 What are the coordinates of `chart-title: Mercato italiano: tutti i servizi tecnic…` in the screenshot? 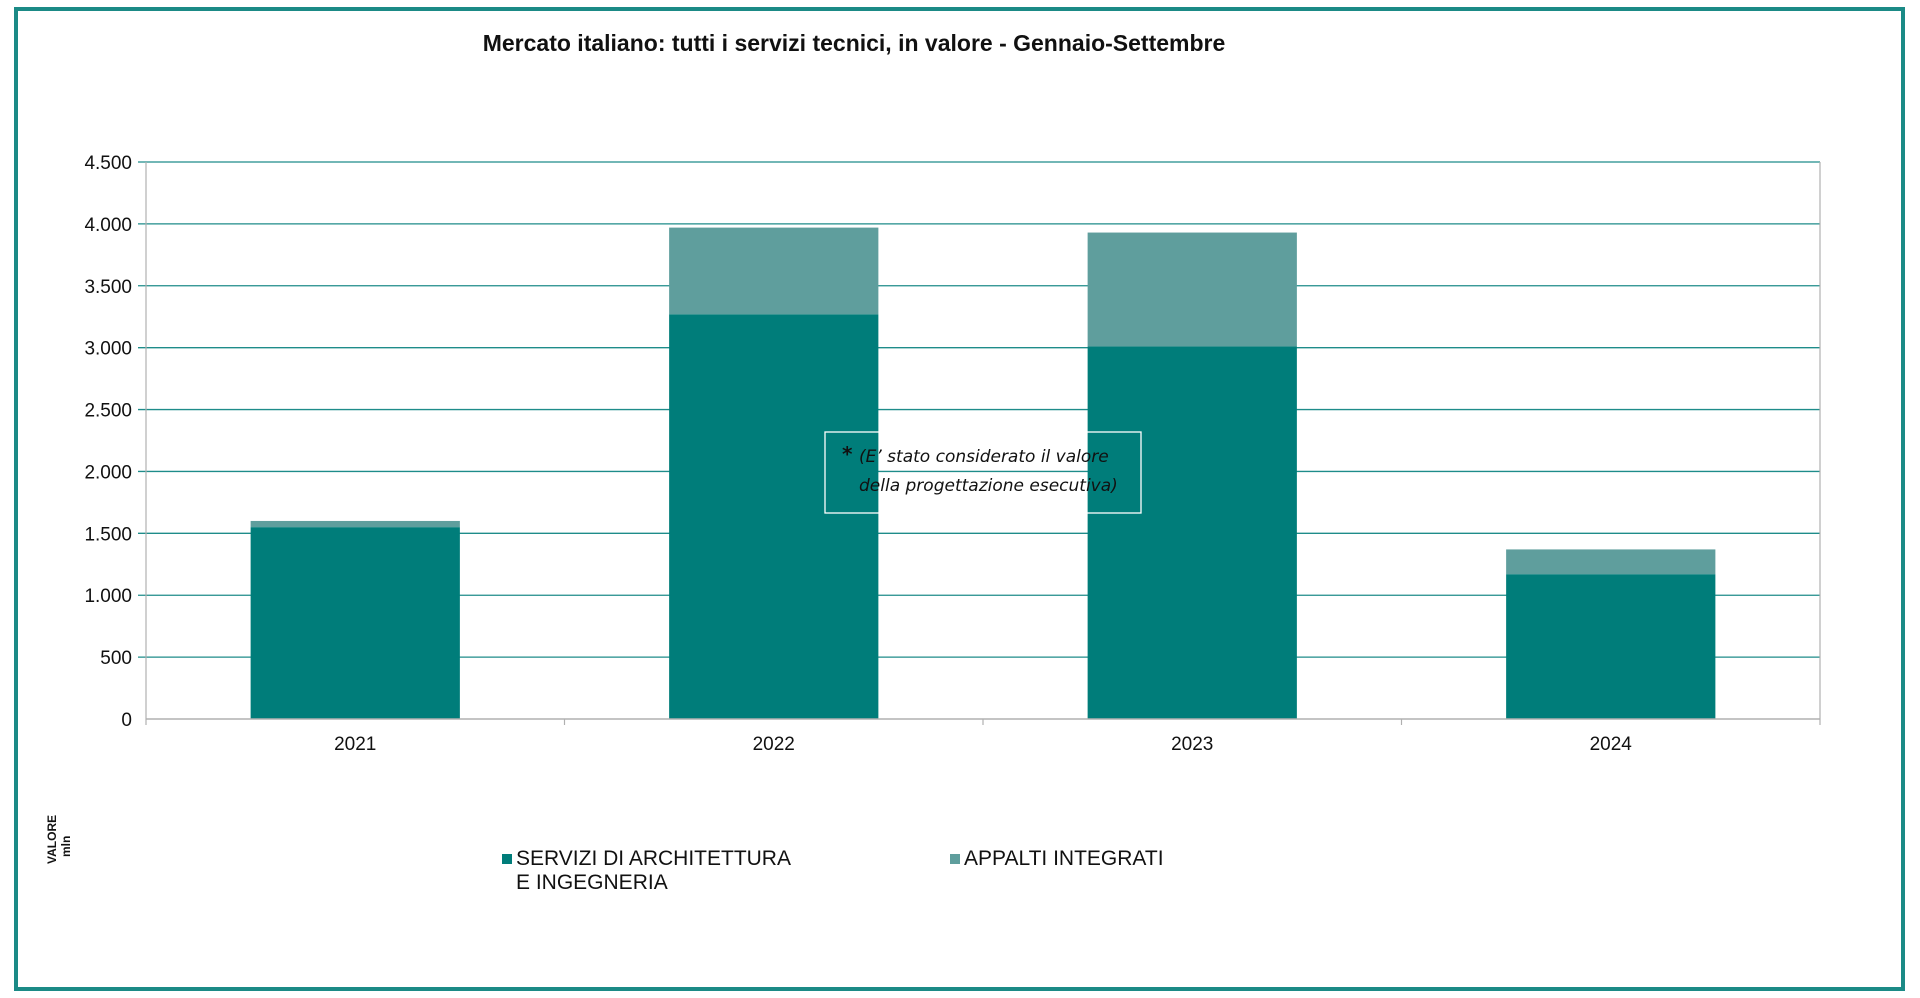 It's located at (854, 43).